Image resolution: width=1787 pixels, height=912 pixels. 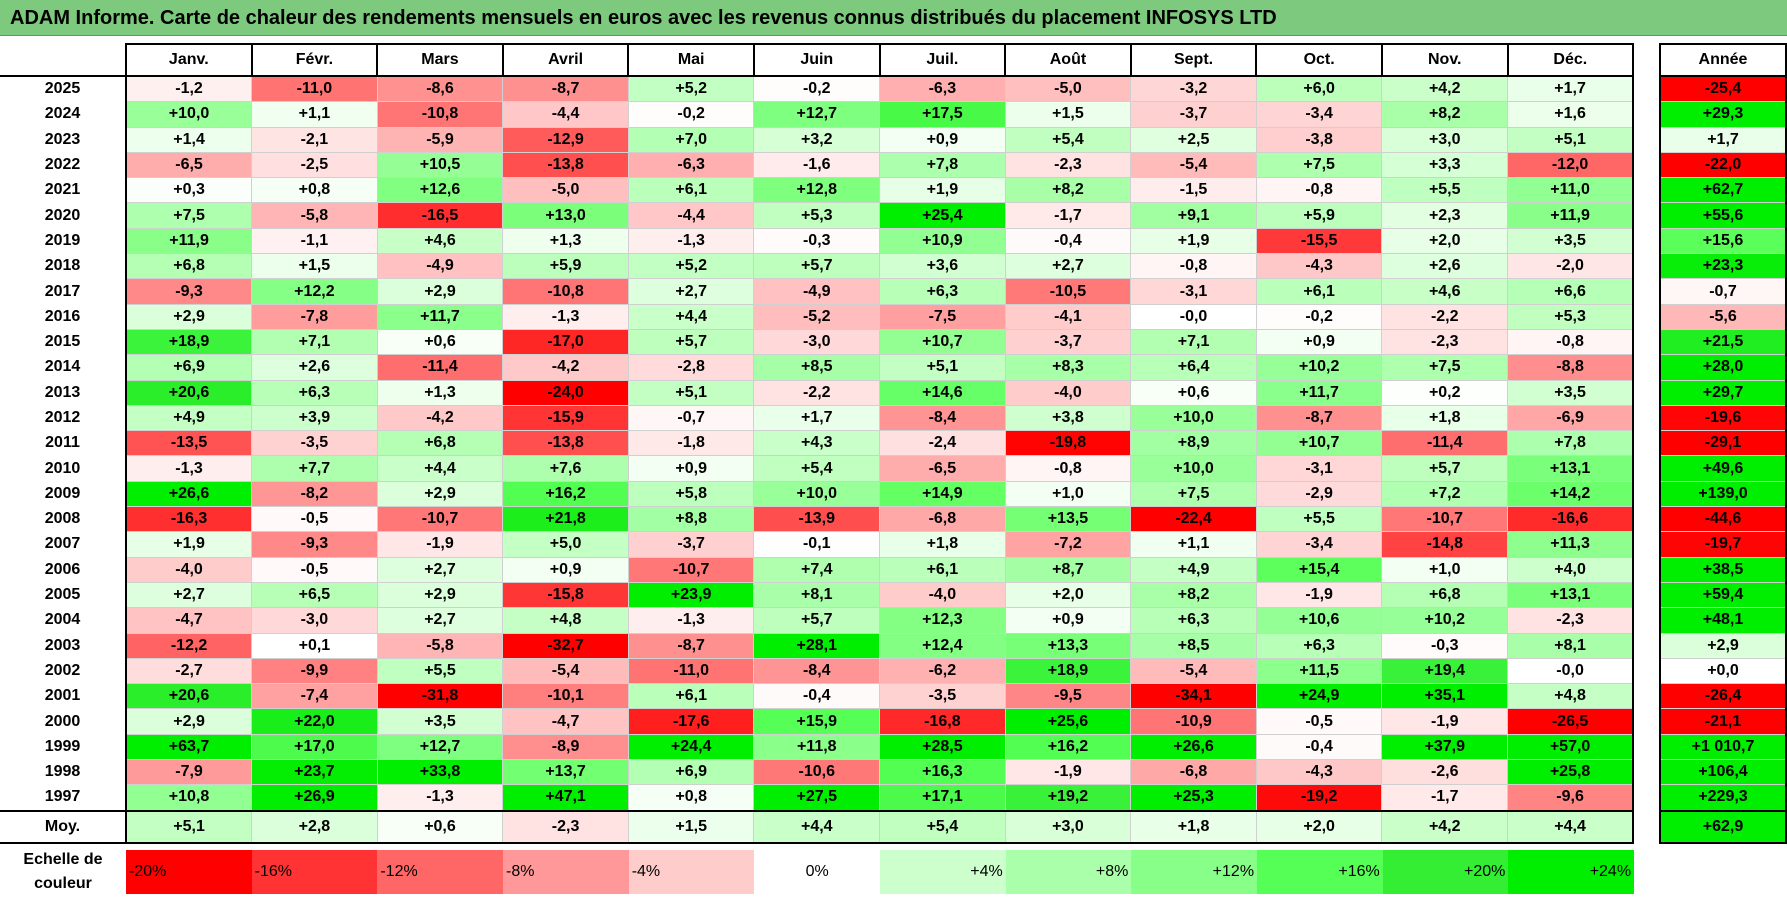 What do you see at coordinates (1068, 291) in the screenshot?
I see `heatmap-cell: -10,5` at bounding box center [1068, 291].